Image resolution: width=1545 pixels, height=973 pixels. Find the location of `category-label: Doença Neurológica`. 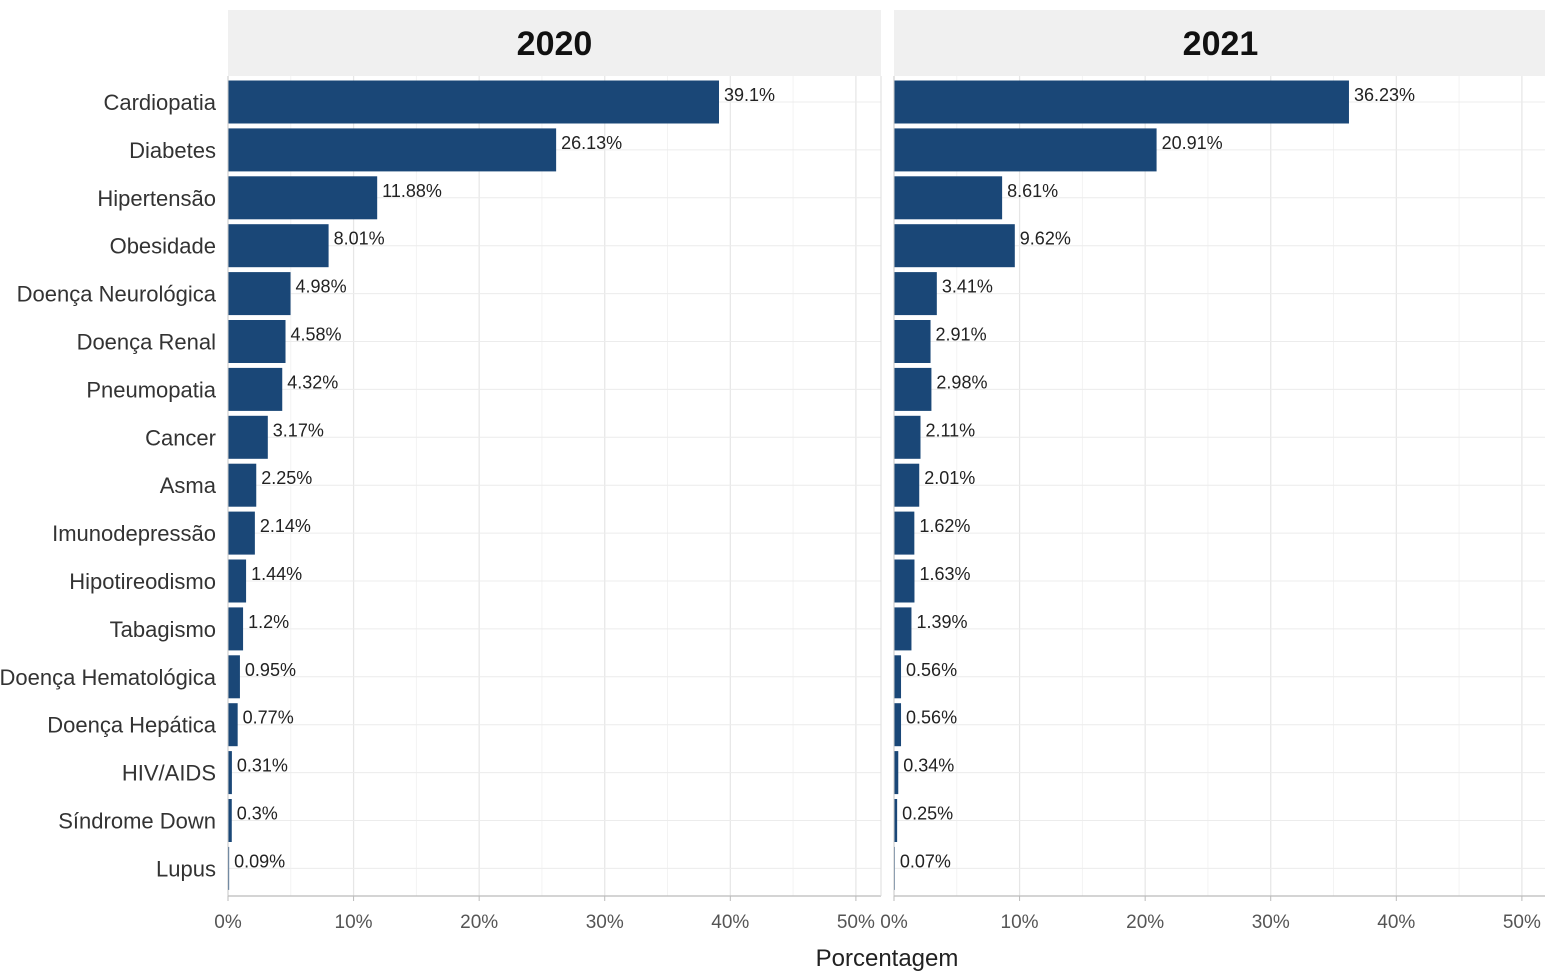

category-label: Doença Neurológica is located at coordinates (117, 294).